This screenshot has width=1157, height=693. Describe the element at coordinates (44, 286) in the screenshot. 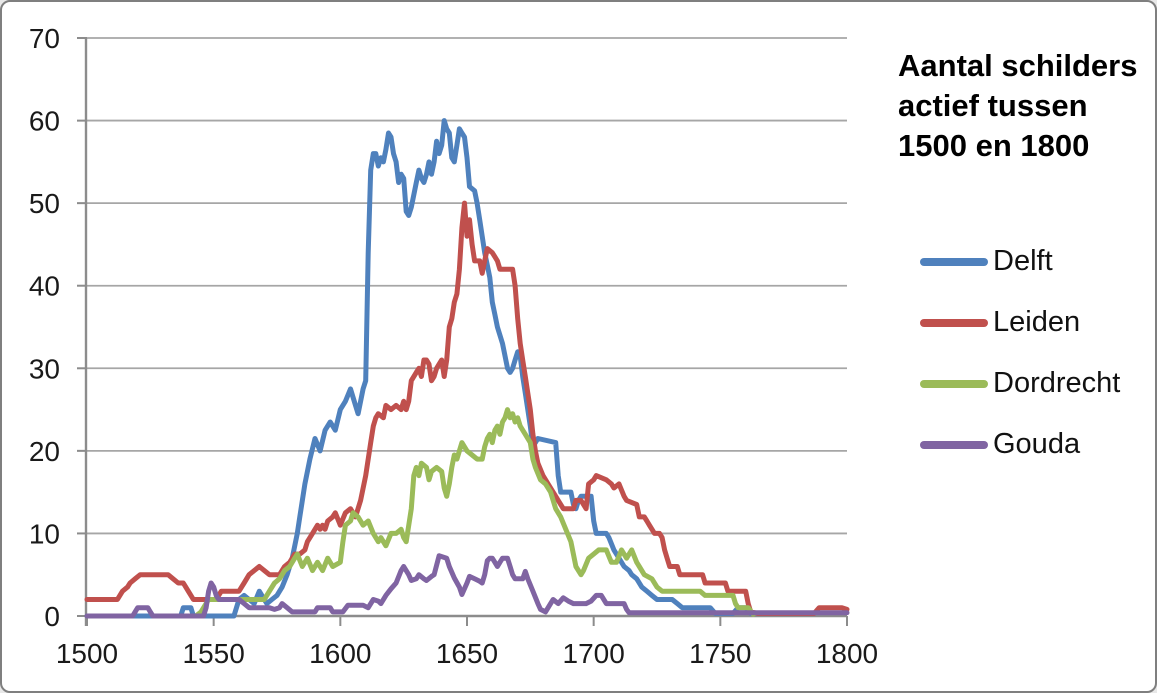

I see `y-tick-label: 40` at that location.